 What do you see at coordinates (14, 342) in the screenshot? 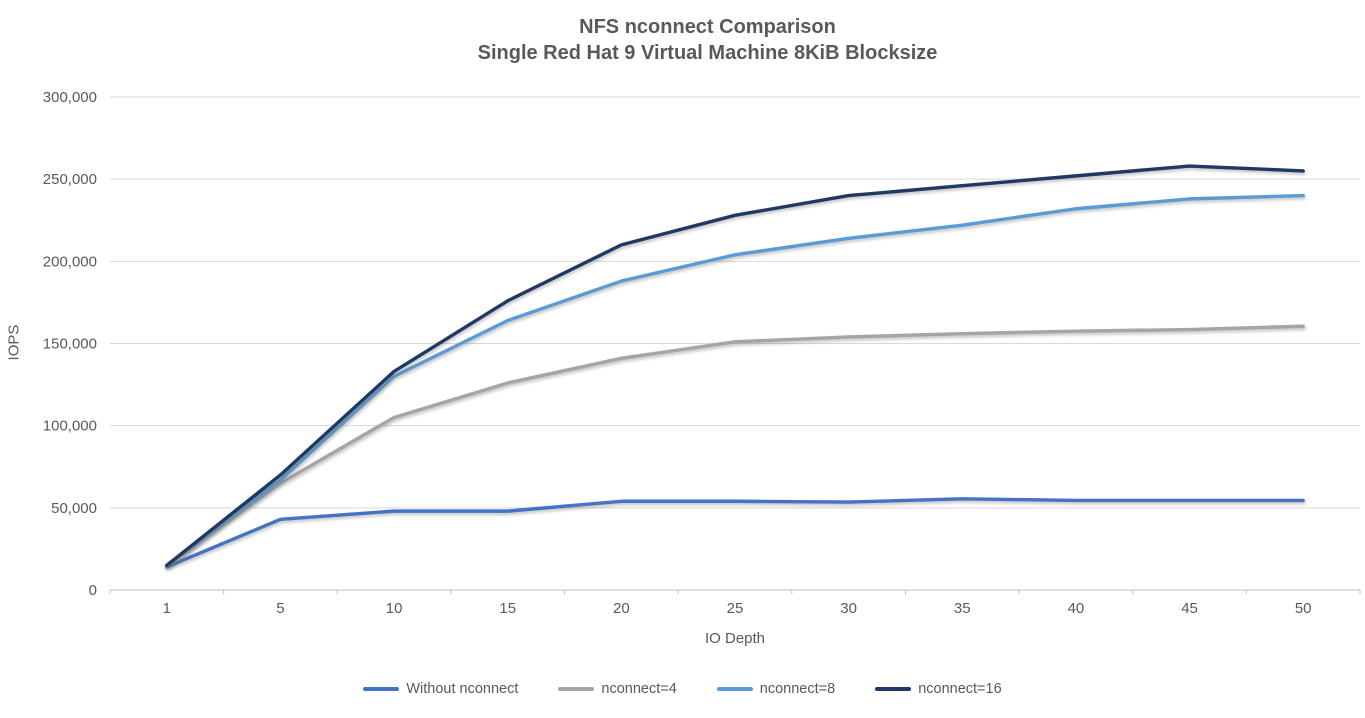
I see `y-axis-title: IOPS` at bounding box center [14, 342].